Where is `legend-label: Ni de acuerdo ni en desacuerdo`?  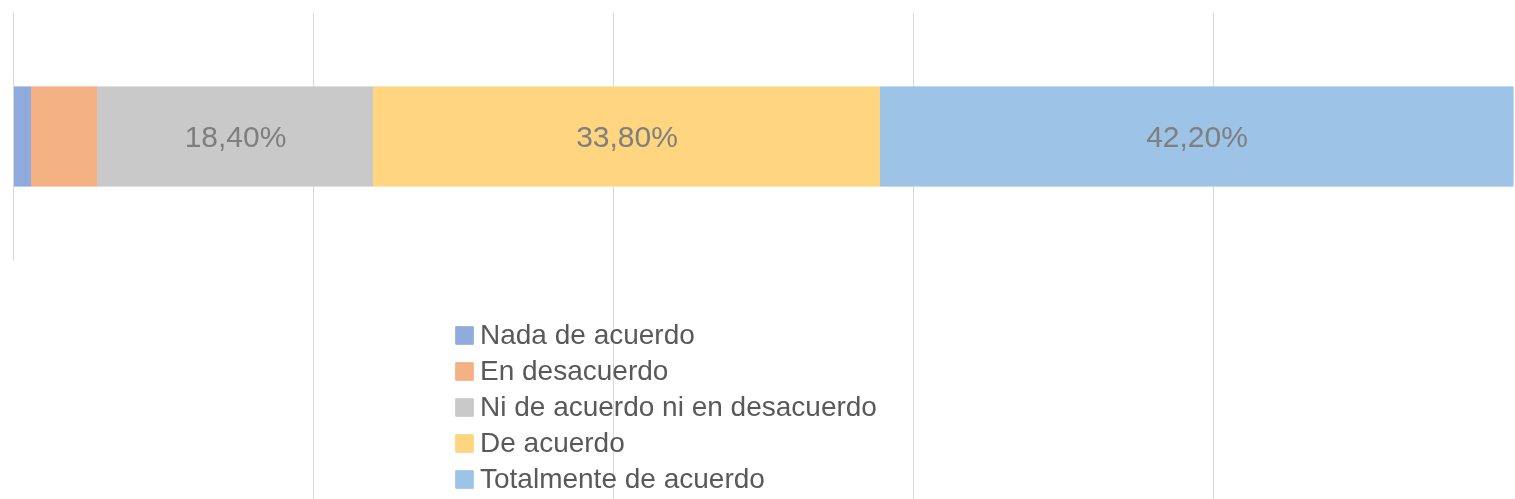
legend-label: Ni de acuerdo ni en desacuerdo is located at coordinates (678, 407).